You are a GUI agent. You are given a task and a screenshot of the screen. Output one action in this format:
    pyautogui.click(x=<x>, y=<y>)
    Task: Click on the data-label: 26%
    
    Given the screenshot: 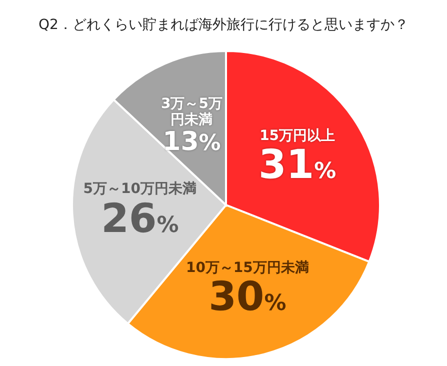 What is the action you would take?
    pyautogui.click(x=140, y=219)
    